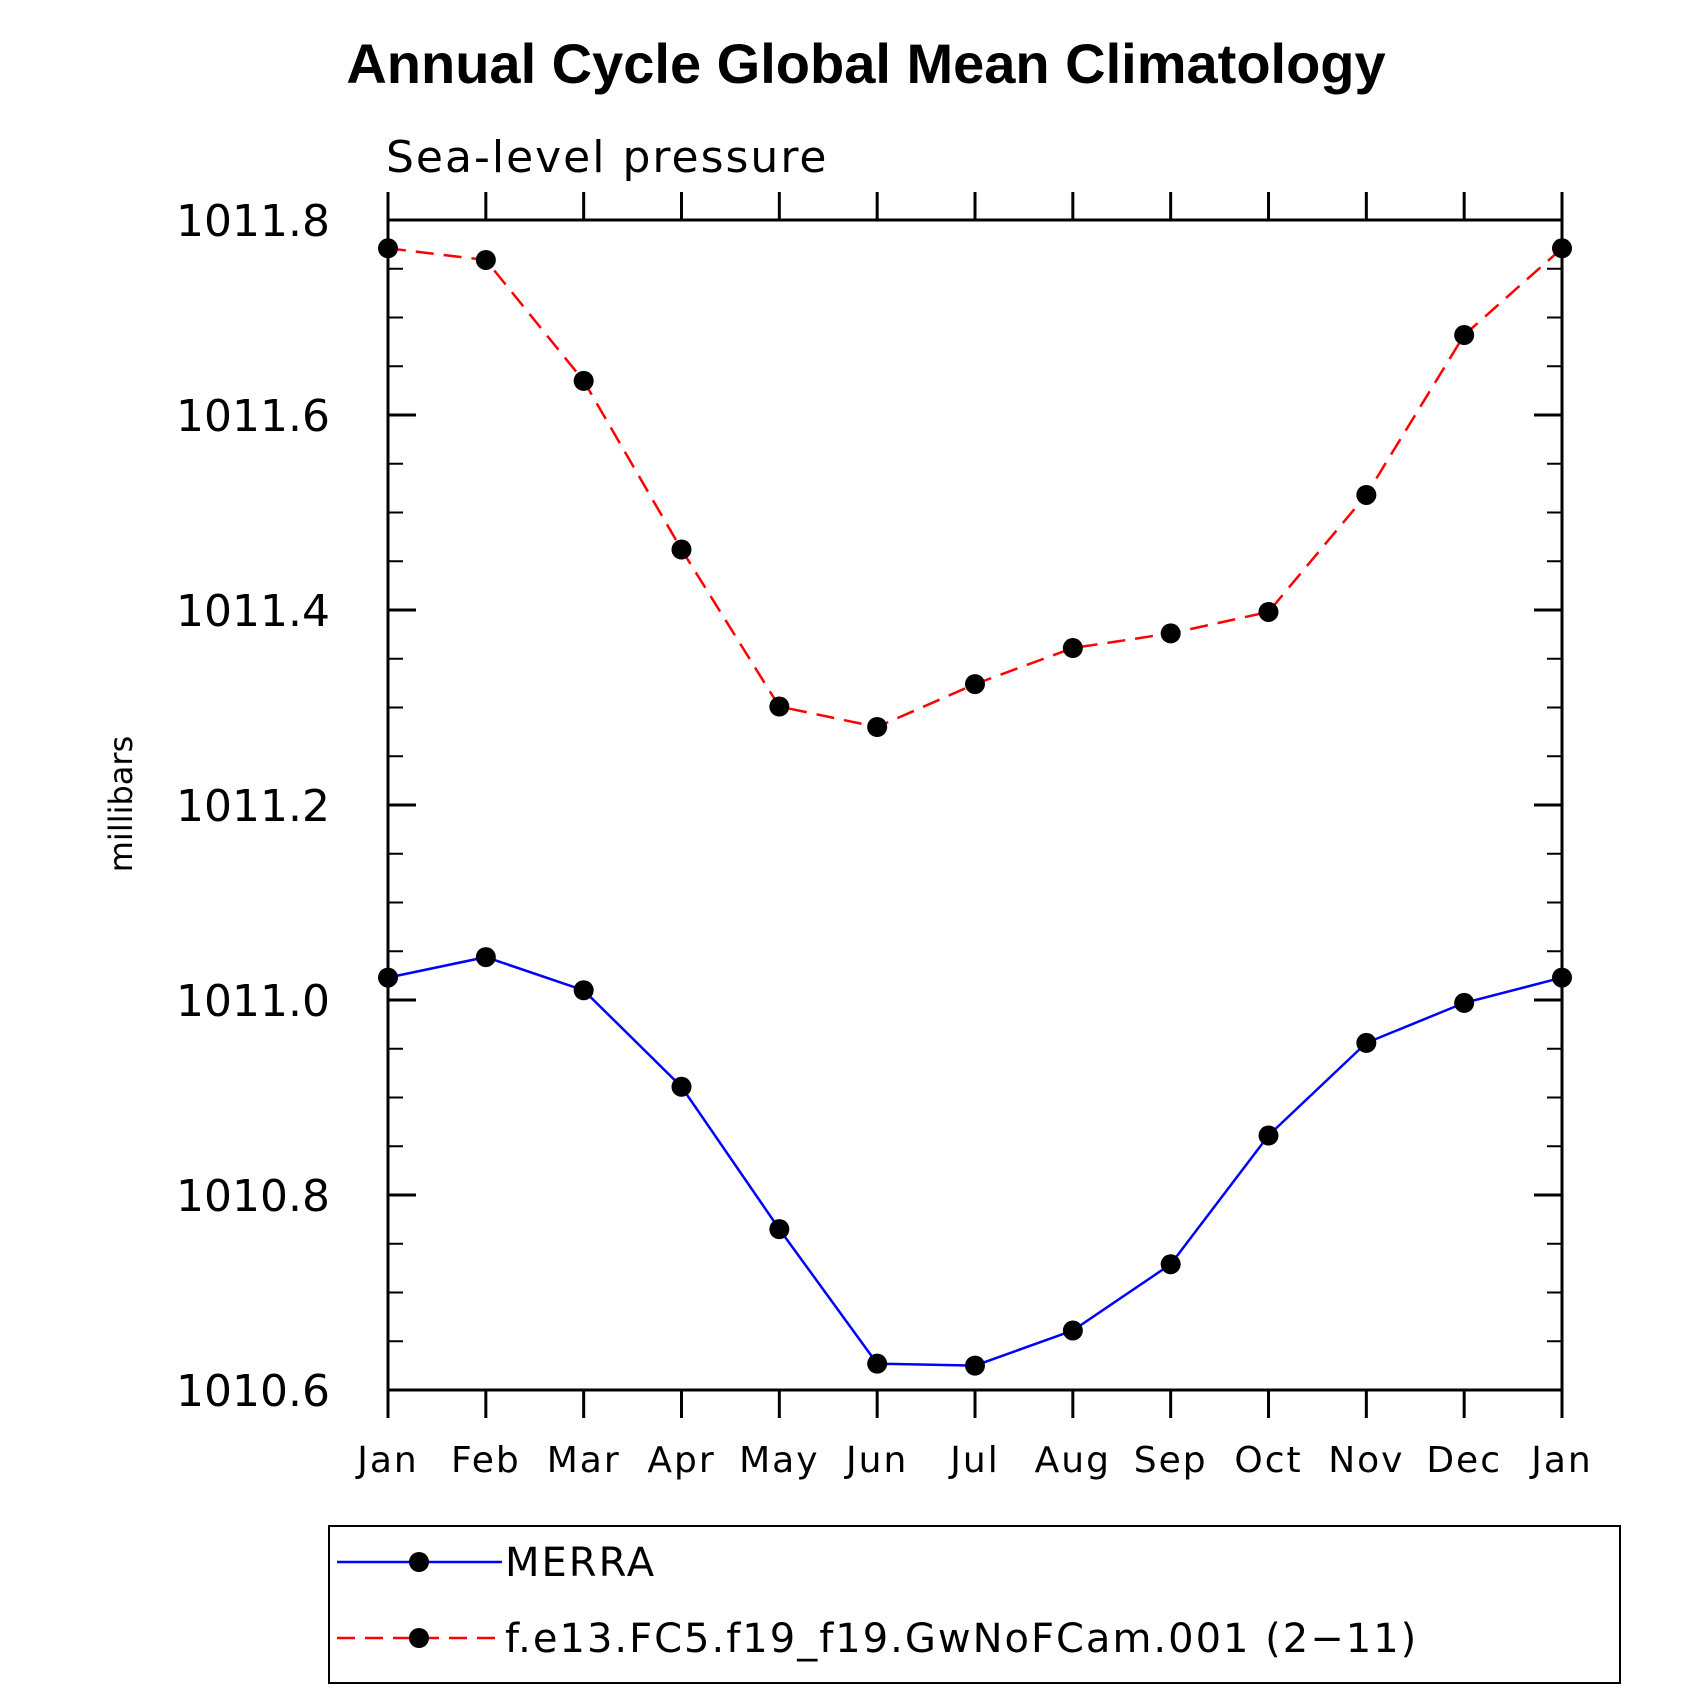  What do you see at coordinates (779, 1460) in the screenshot?
I see `x-tick-label: May` at bounding box center [779, 1460].